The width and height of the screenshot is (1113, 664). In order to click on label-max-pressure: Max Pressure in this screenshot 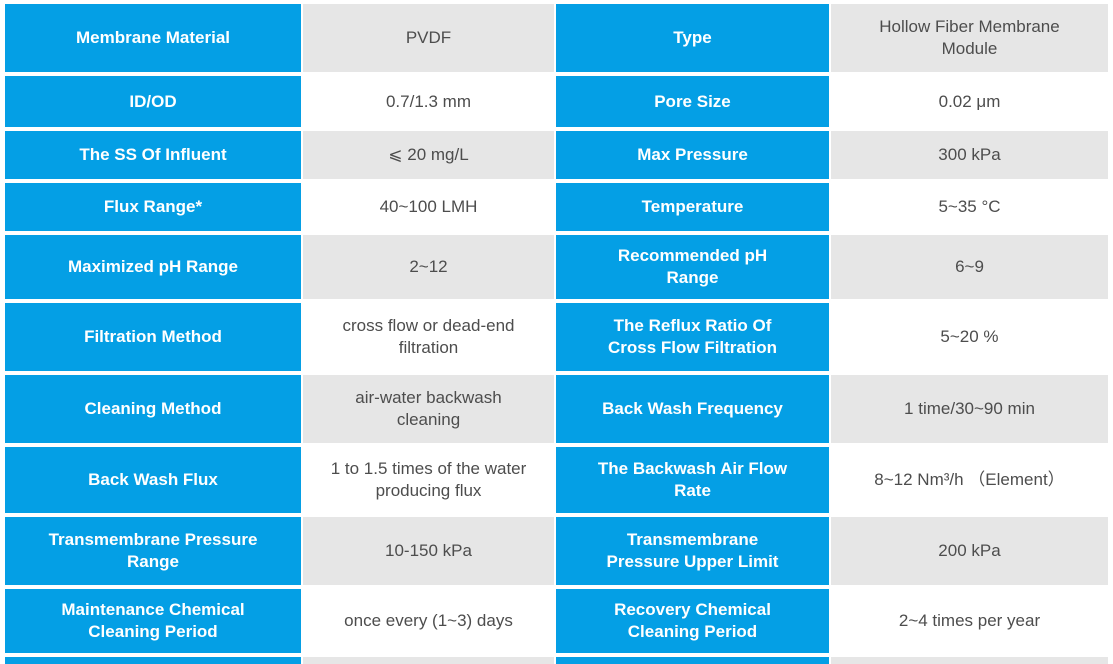, I will do `click(692, 155)`.